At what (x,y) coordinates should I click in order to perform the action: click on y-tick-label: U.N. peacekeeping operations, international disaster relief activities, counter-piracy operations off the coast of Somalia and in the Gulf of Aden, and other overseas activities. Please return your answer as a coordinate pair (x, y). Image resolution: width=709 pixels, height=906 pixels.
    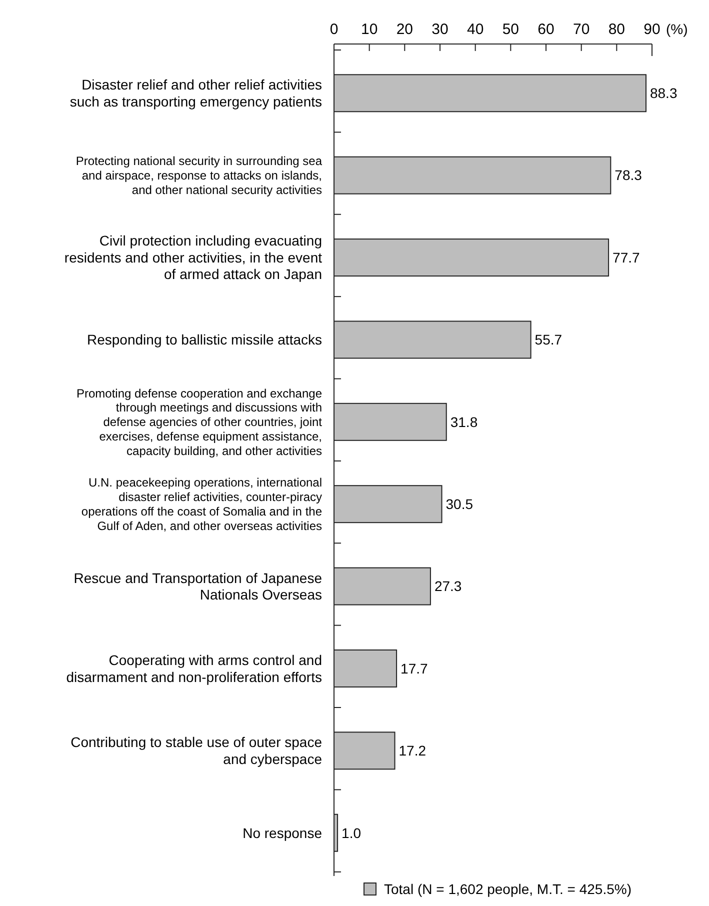
    Looking at the image, I should click on (201, 504).